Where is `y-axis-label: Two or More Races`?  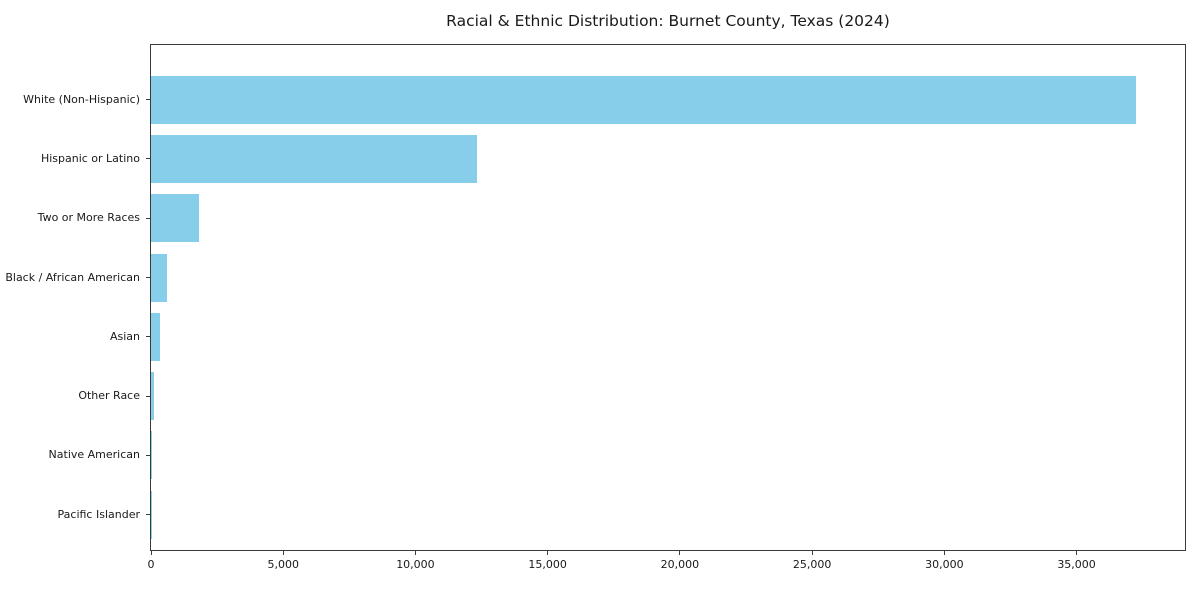
y-axis-label: Two or More Races is located at coordinates (88, 218).